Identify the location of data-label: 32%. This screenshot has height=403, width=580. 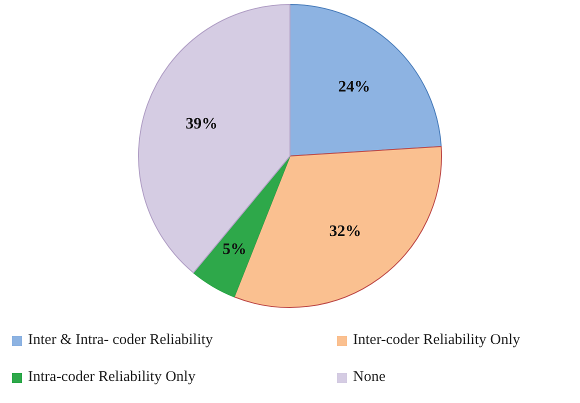
(345, 231).